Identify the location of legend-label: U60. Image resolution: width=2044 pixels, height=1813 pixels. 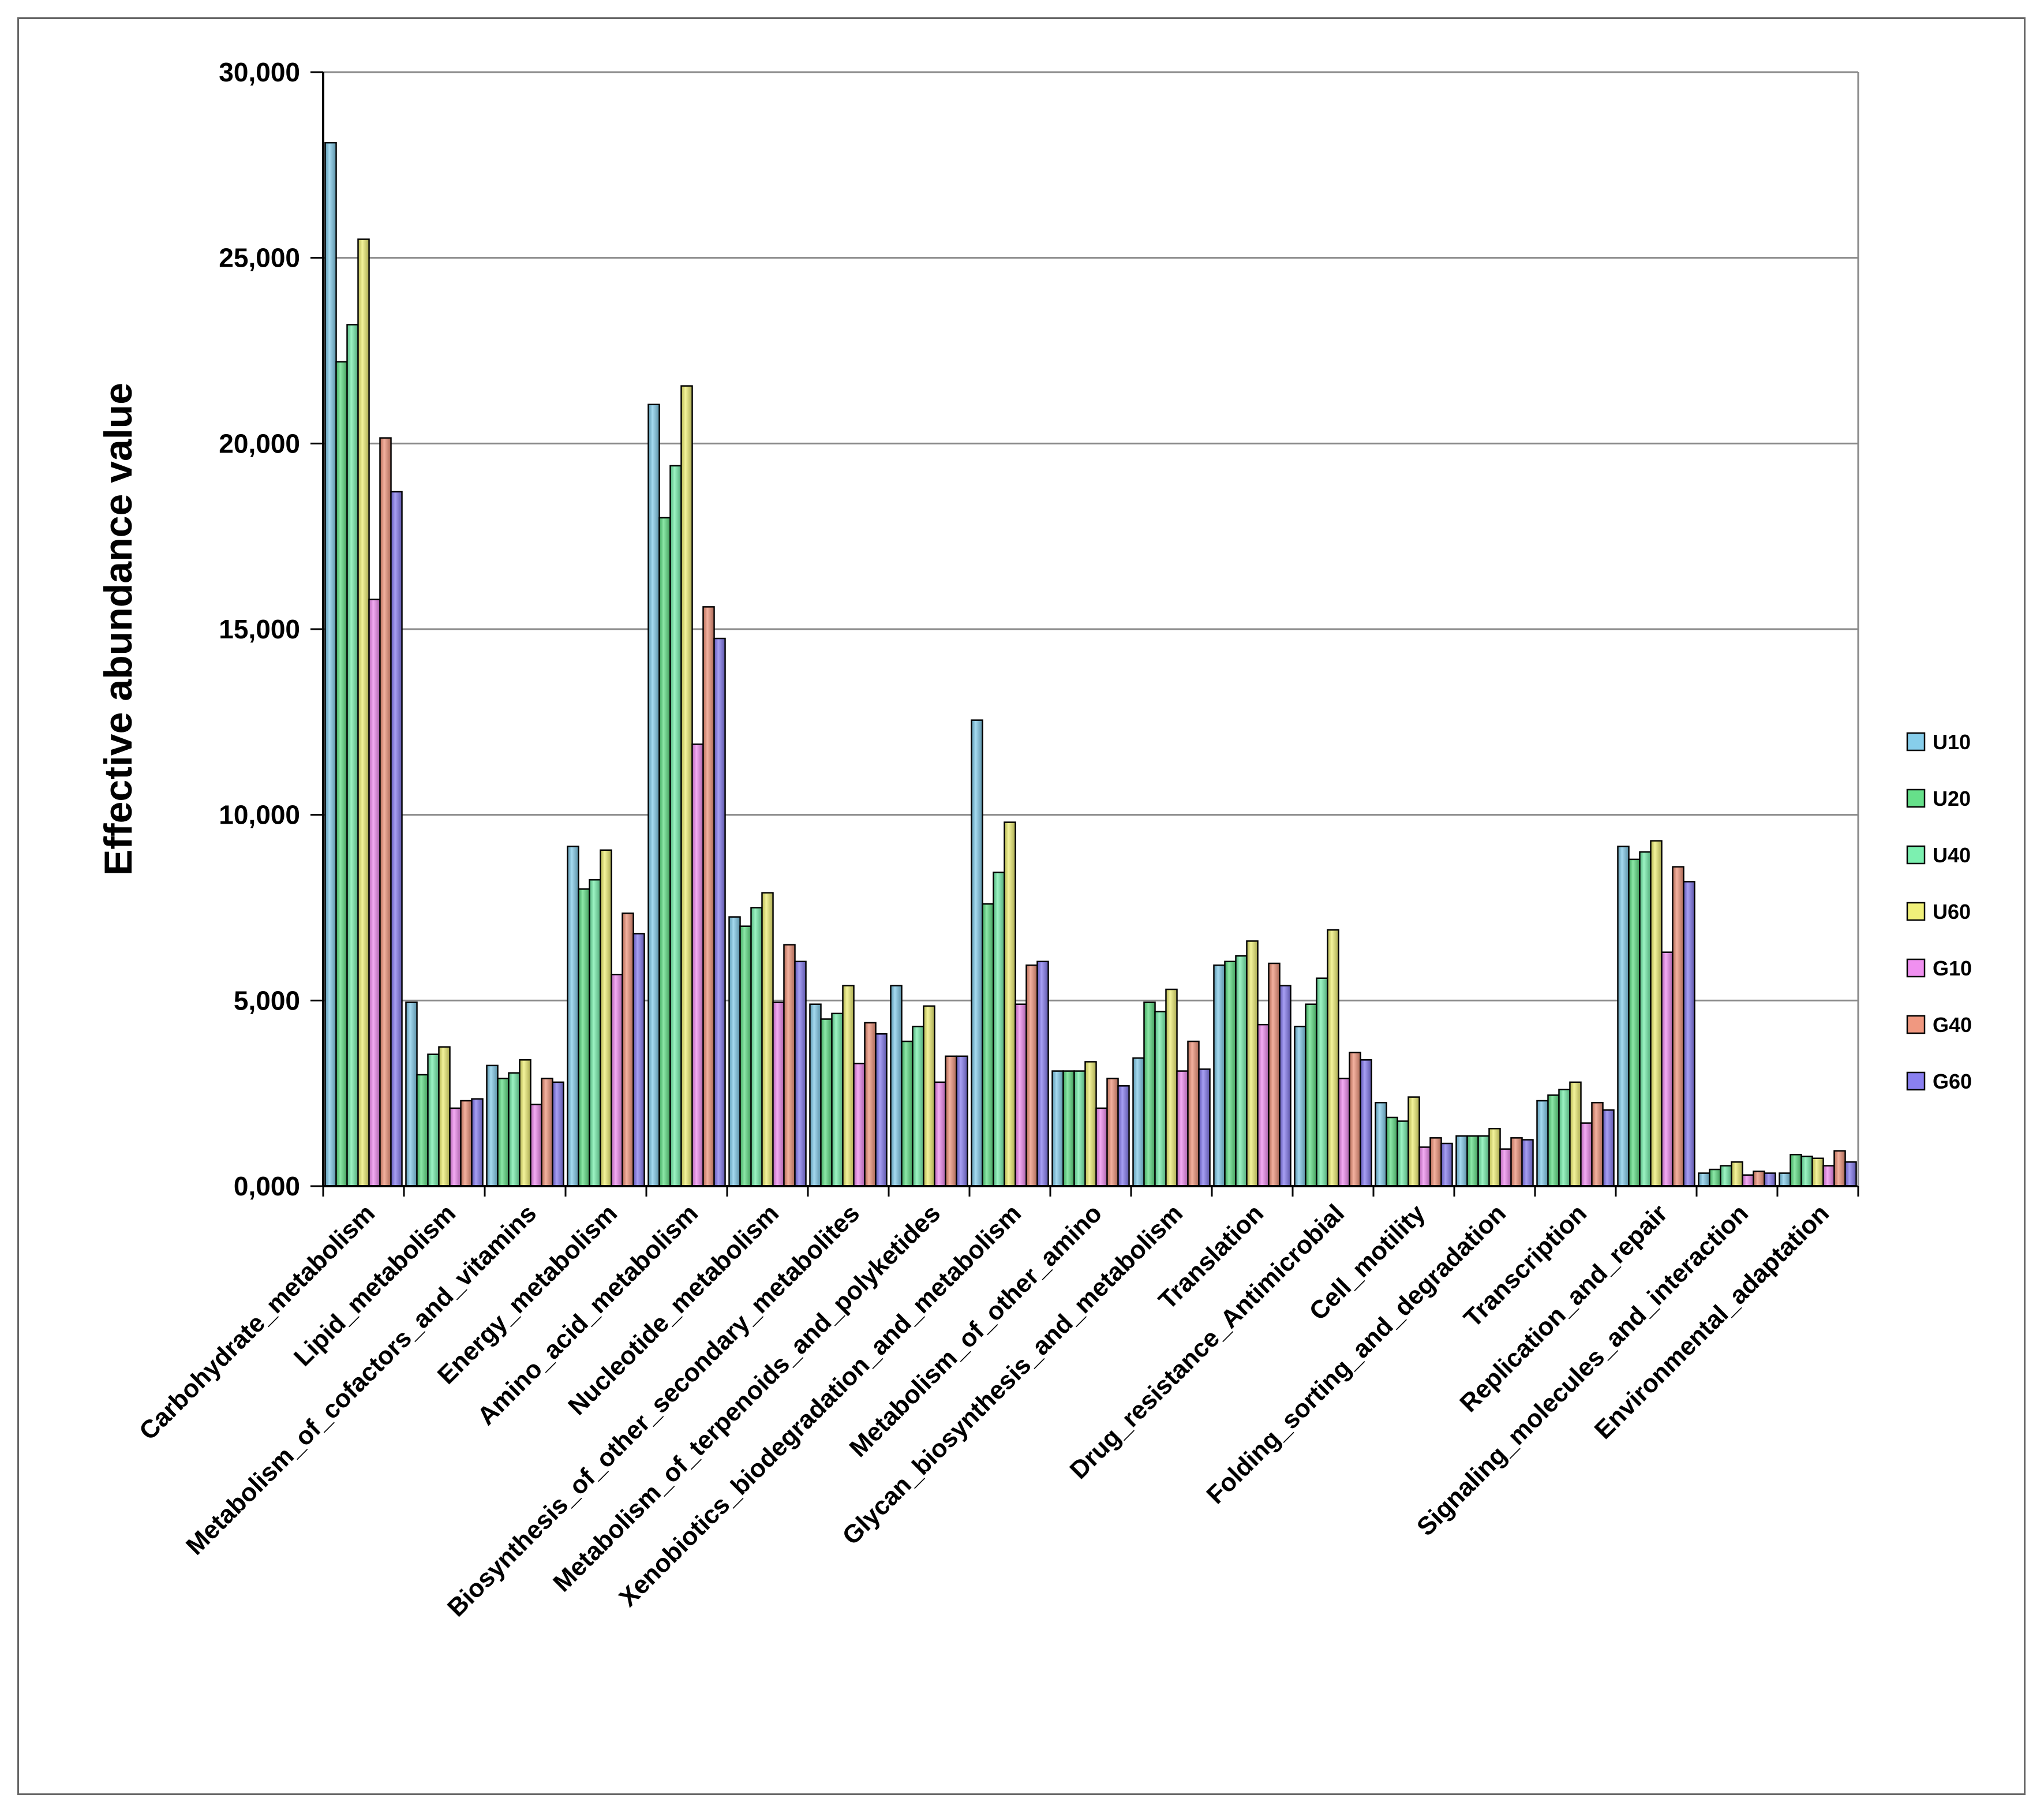
(1952, 912).